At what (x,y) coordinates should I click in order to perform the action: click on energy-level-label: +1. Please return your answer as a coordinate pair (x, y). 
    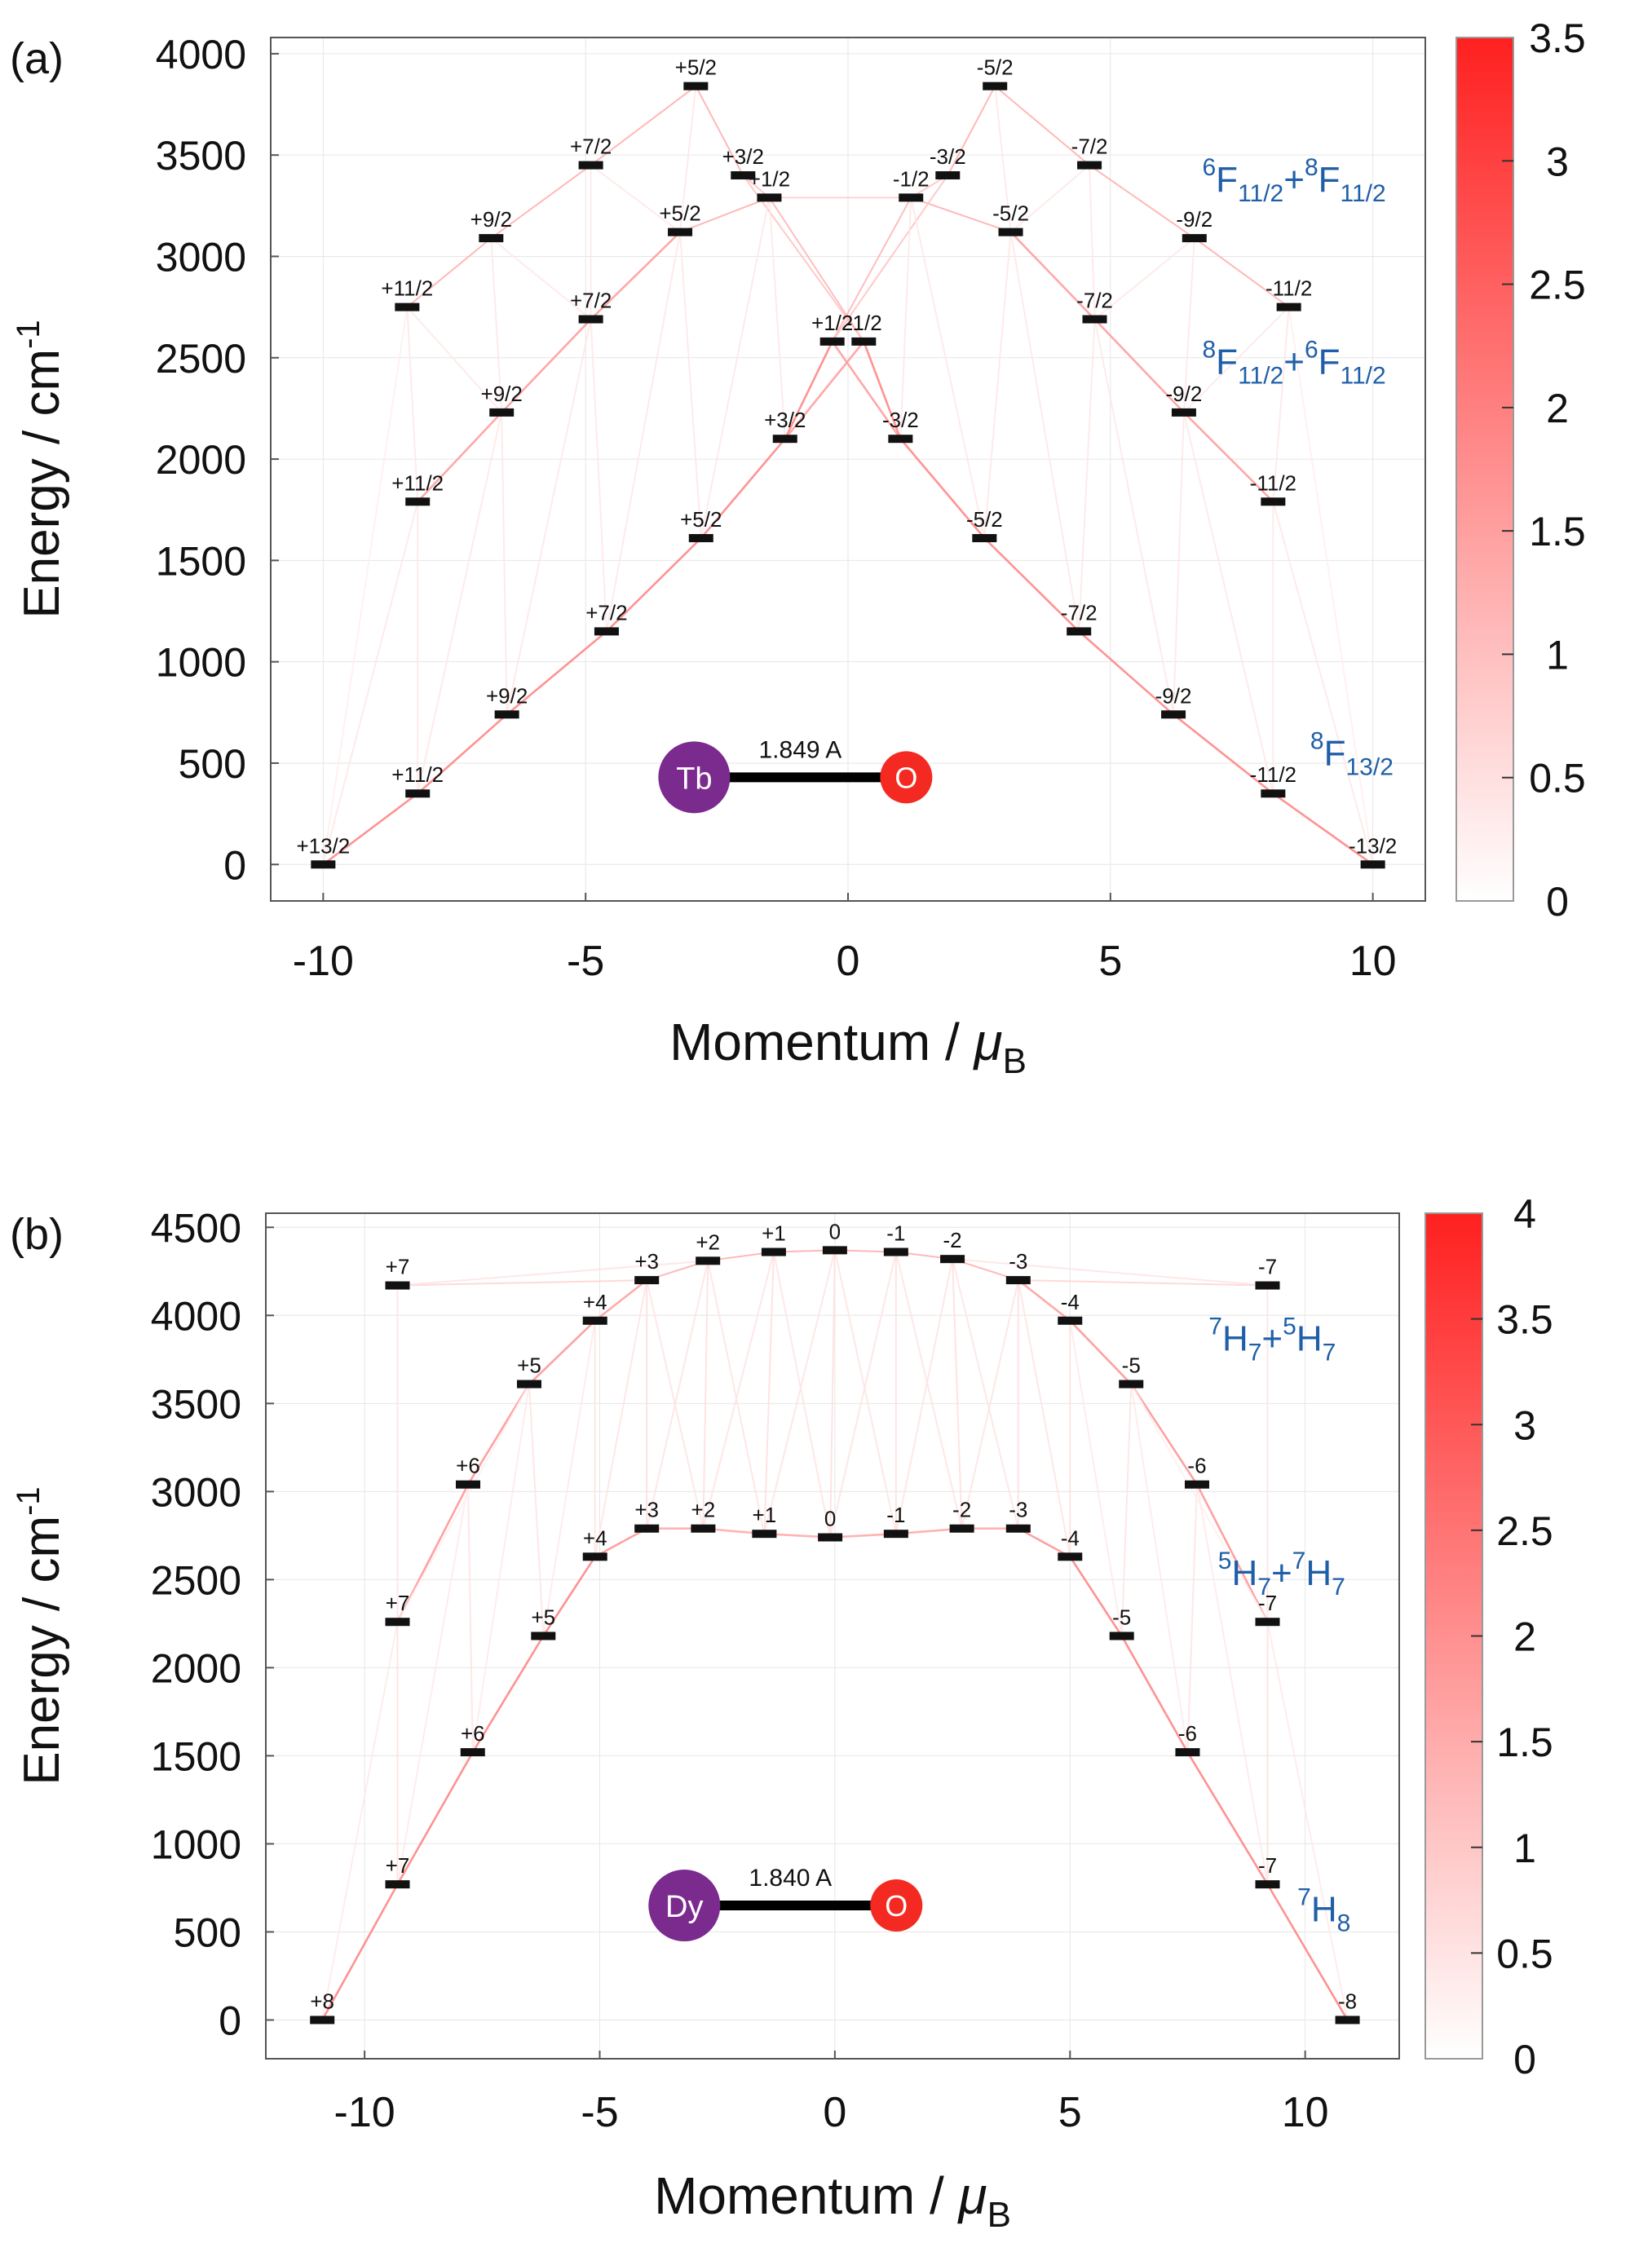
    Looking at the image, I should click on (765, 1515).